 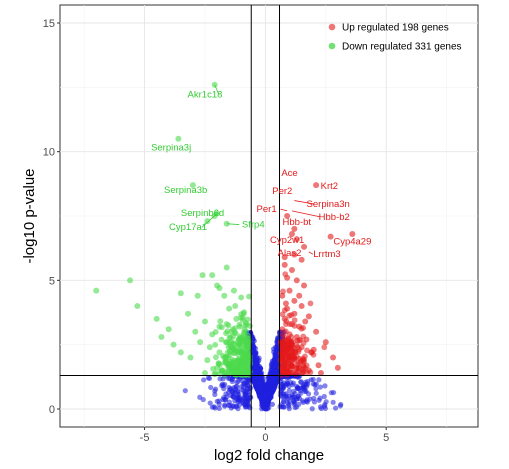 What do you see at coordinates (171, 147) in the screenshot?
I see `gene-label: Serpina3j` at bounding box center [171, 147].